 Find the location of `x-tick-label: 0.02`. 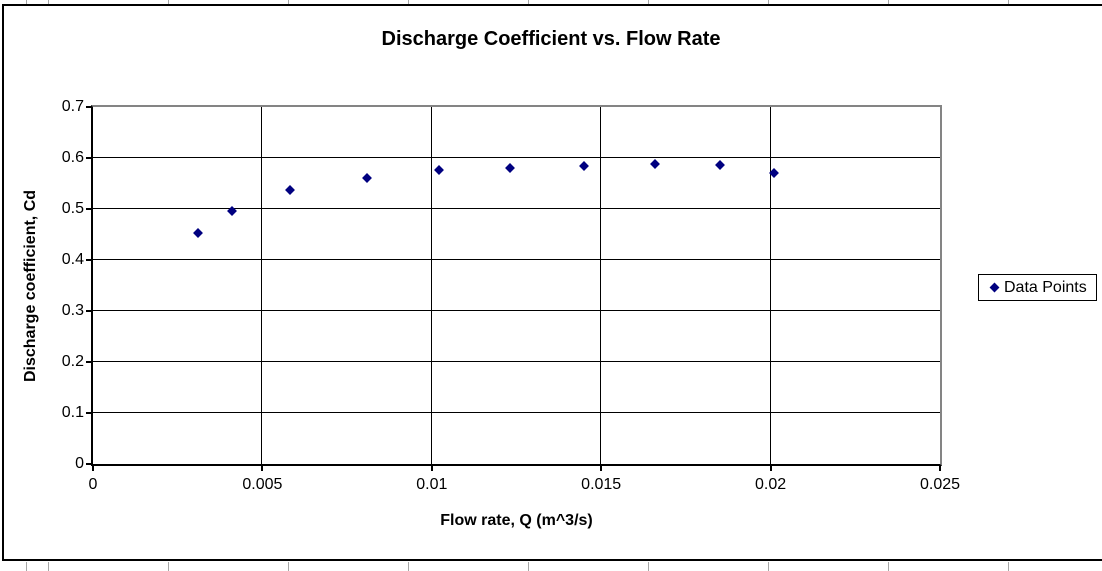

x-tick-label: 0.02 is located at coordinates (771, 484).